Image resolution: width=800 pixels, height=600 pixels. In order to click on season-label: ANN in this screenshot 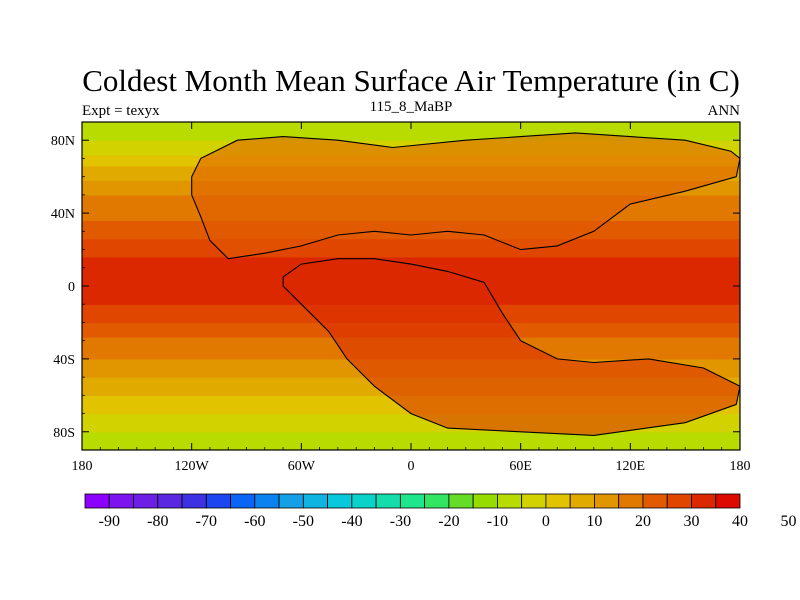, I will do `click(724, 111)`.